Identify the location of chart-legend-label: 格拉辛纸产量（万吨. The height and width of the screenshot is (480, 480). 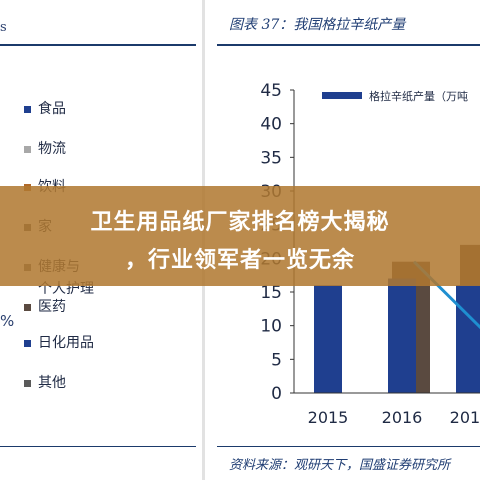
(418, 96).